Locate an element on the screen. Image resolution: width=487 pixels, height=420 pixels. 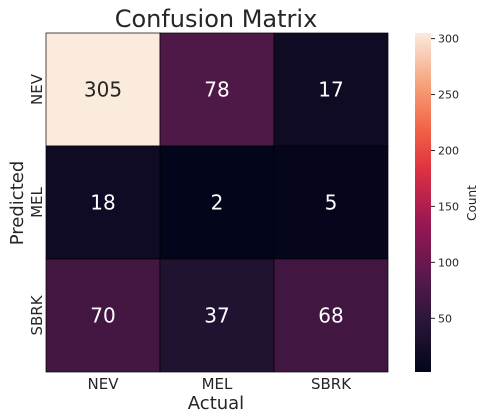
colorbar-label: Count is located at coordinates (472, 203).